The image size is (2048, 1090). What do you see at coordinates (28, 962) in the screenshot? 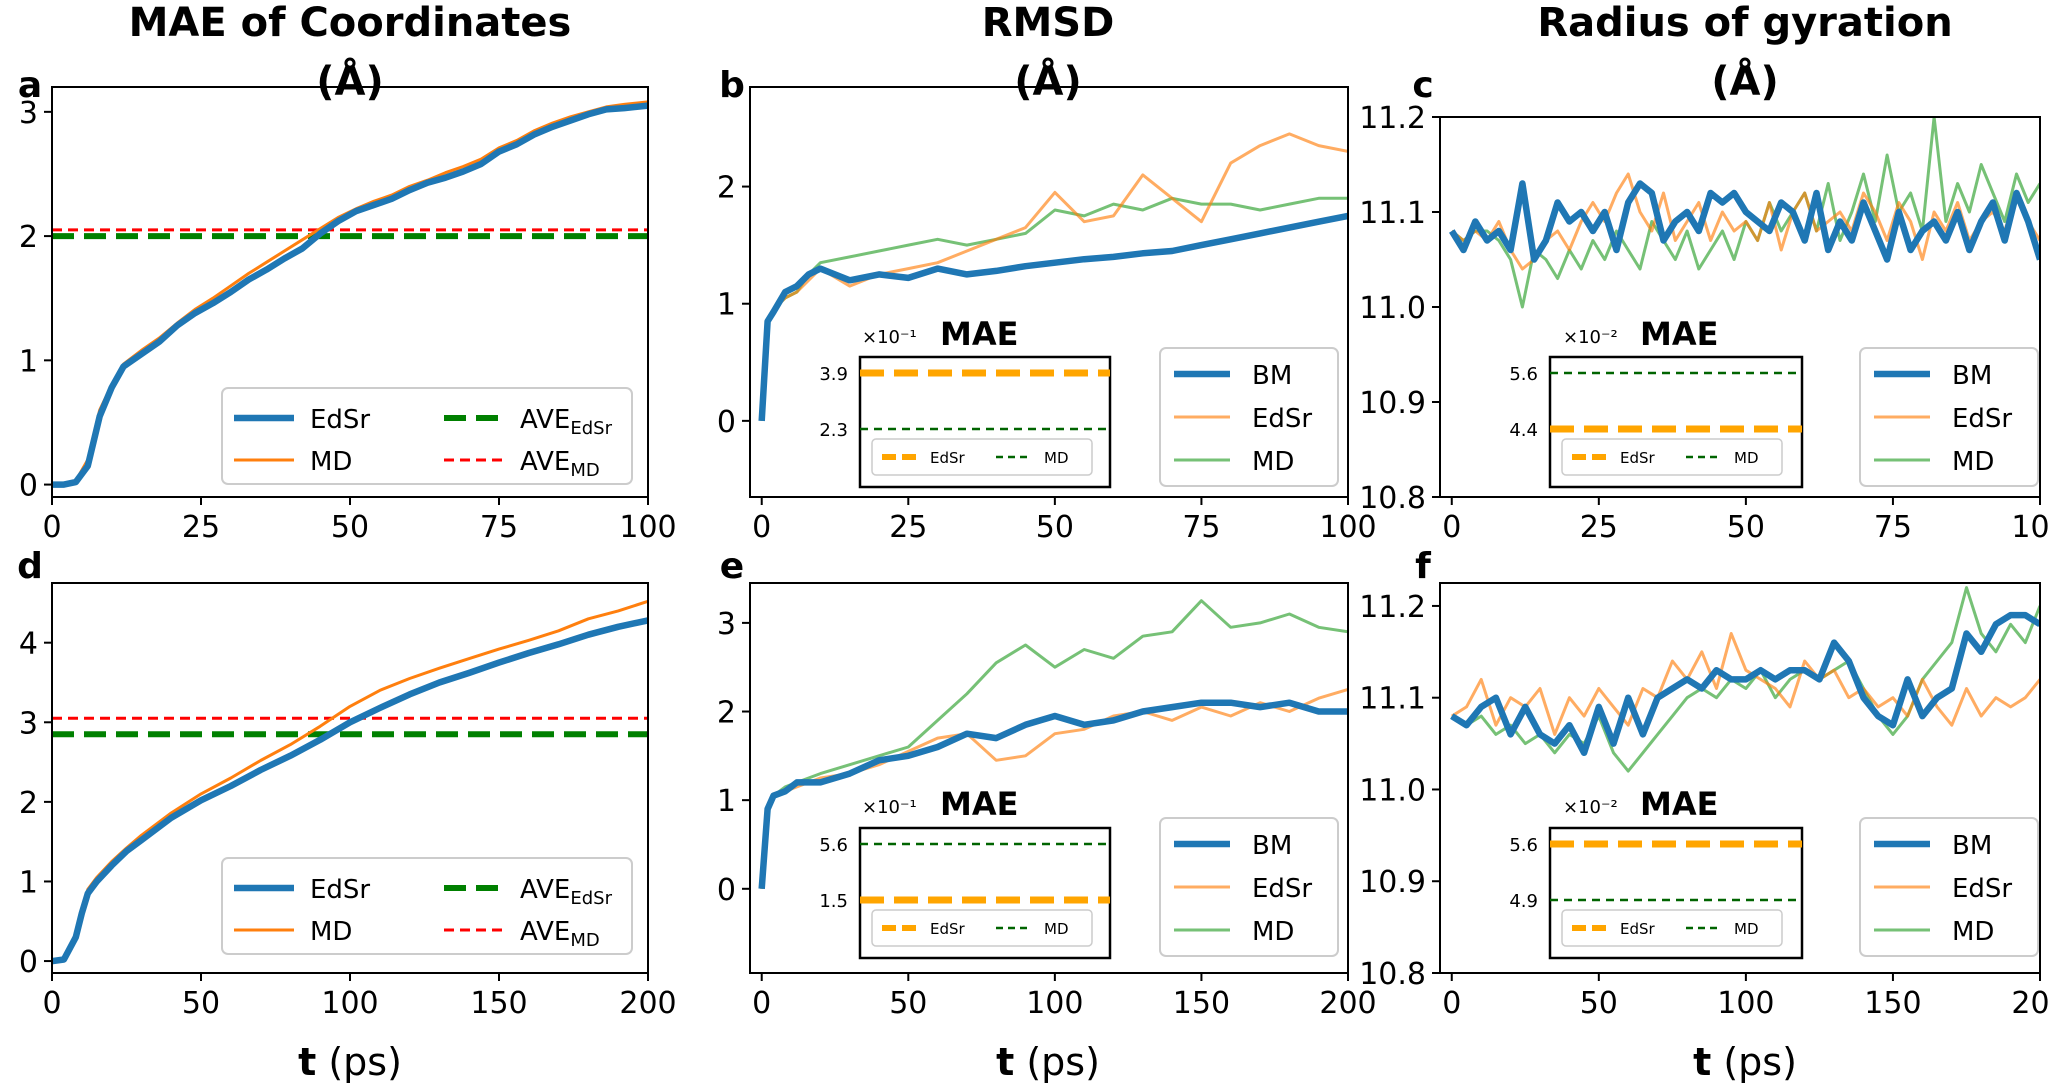
I see `y-tick-label: 0` at bounding box center [28, 962].